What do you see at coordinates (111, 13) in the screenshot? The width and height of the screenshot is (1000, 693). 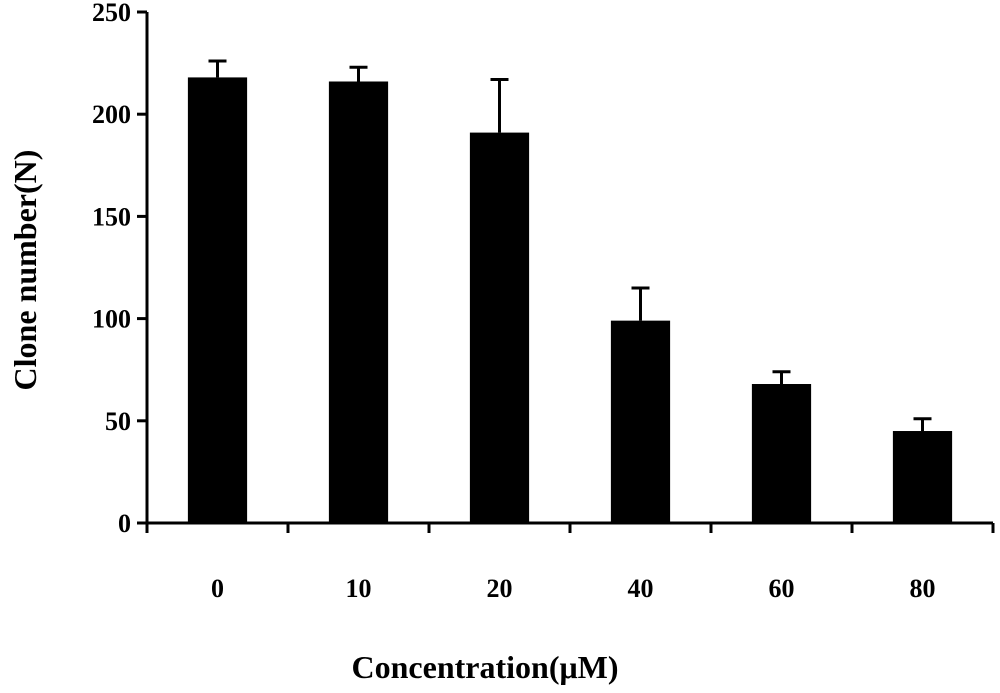 I see `y-tick-label-250: 250` at bounding box center [111, 13].